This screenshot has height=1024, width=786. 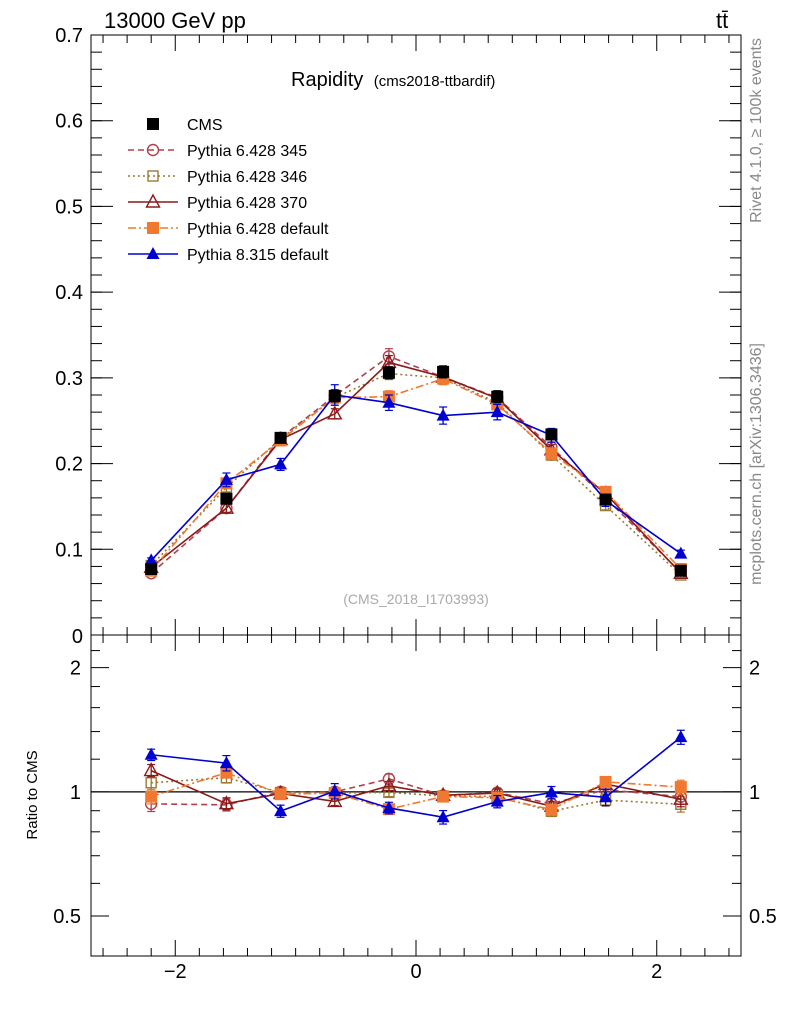 I want to click on chart-title-main: Rapidity, so click(x=327, y=80).